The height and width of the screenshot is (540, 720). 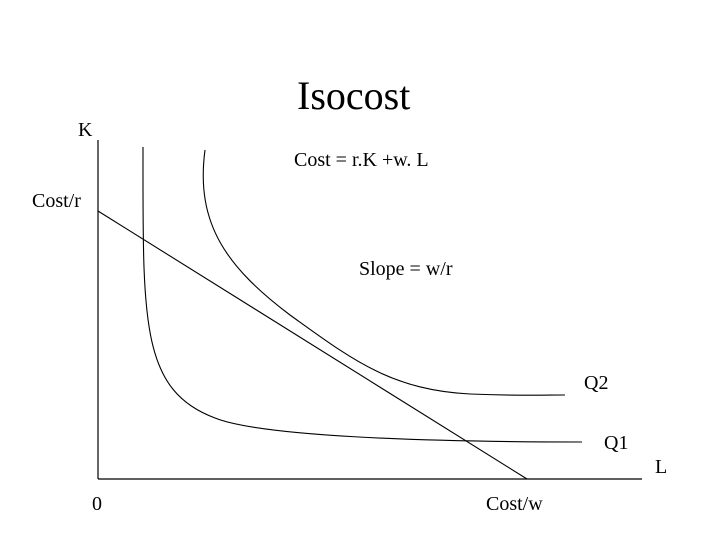 What do you see at coordinates (596, 383) in the screenshot?
I see `q2-label: Q2` at bounding box center [596, 383].